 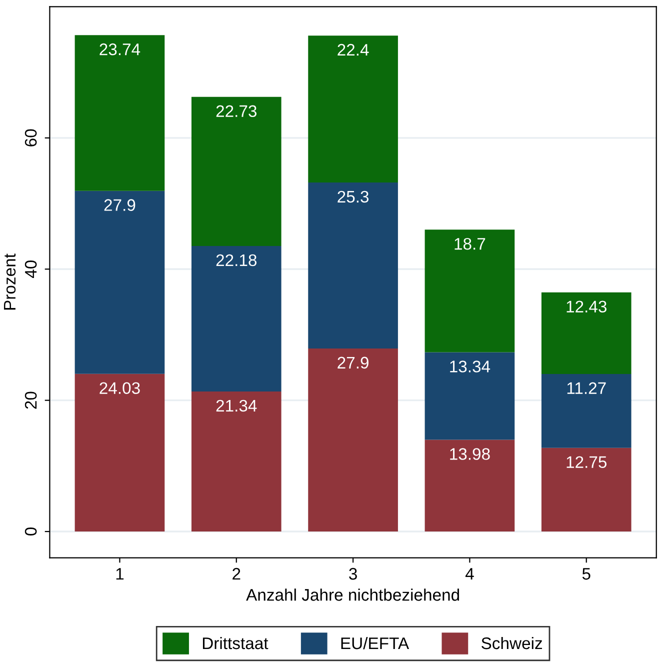 What do you see at coordinates (236, 574) in the screenshot?
I see `x-tick-label: 2` at bounding box center [236, 574].